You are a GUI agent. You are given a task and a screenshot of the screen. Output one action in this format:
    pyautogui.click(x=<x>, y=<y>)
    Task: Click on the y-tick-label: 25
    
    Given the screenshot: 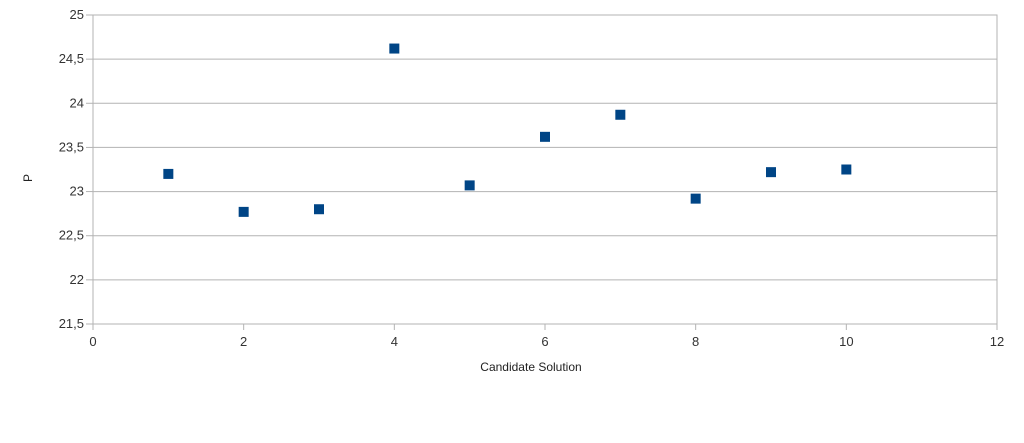 What is the action you would take?
    pyautogui.click(x=77, y=14)
    